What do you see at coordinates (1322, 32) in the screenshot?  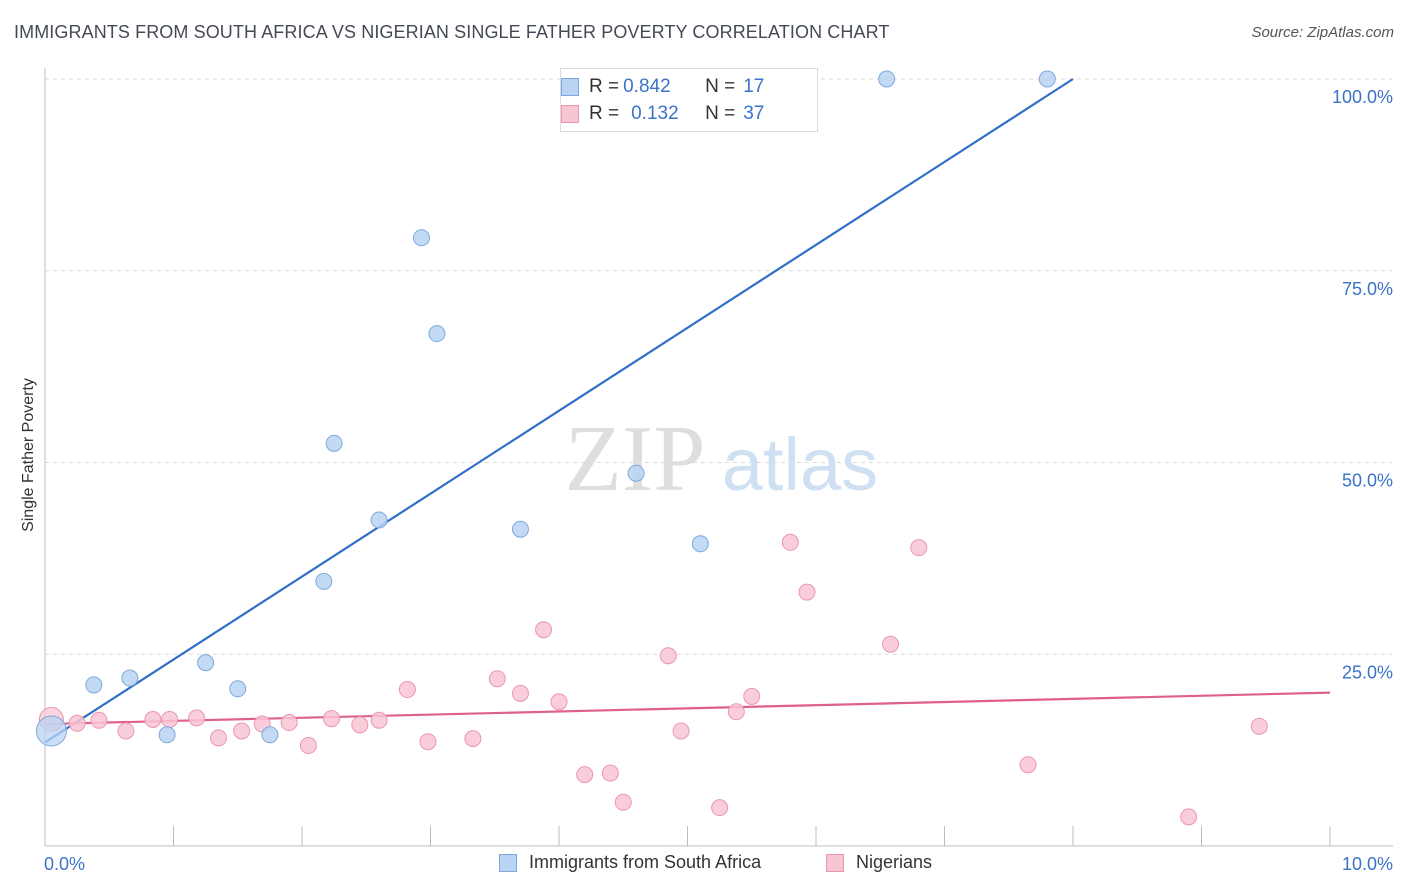 I see `source-credit: Source: ZipAtlas.com` at bounding box center [1322, 32].